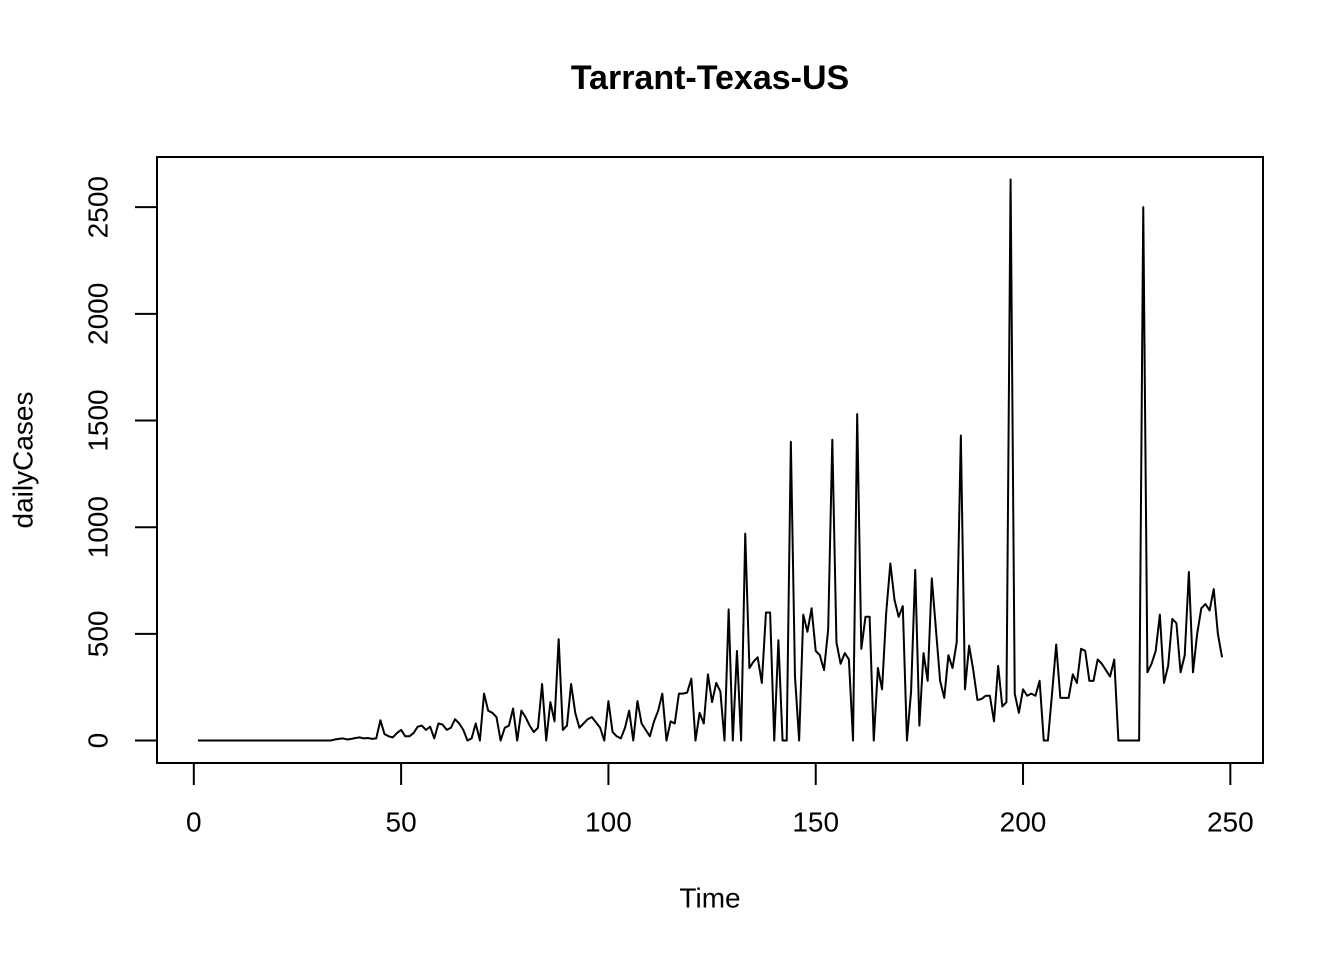  I want to click on x-tick-label: 200, so click(1023, 821).